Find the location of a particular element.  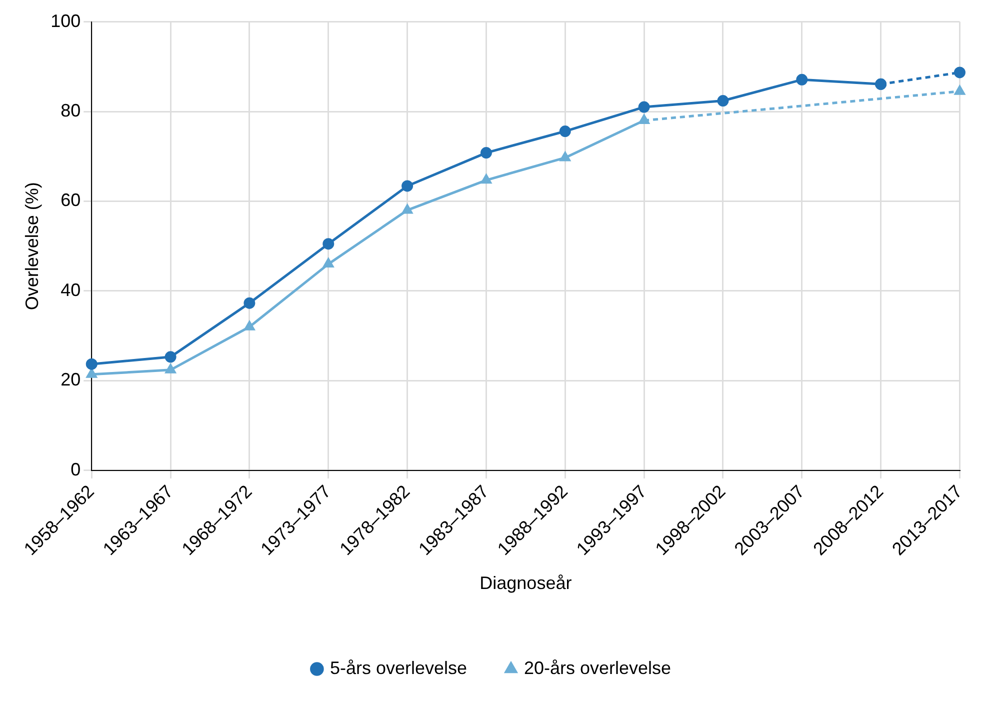

y-tick-label: 40 is located at coordinates (70, 290).